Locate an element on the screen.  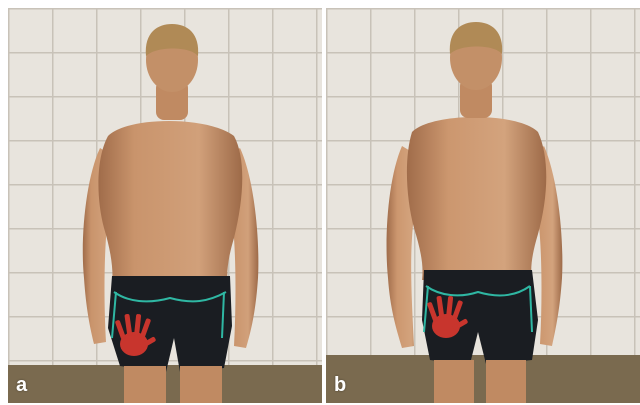
panel-label-b: b is located at coordinates (340, 385).